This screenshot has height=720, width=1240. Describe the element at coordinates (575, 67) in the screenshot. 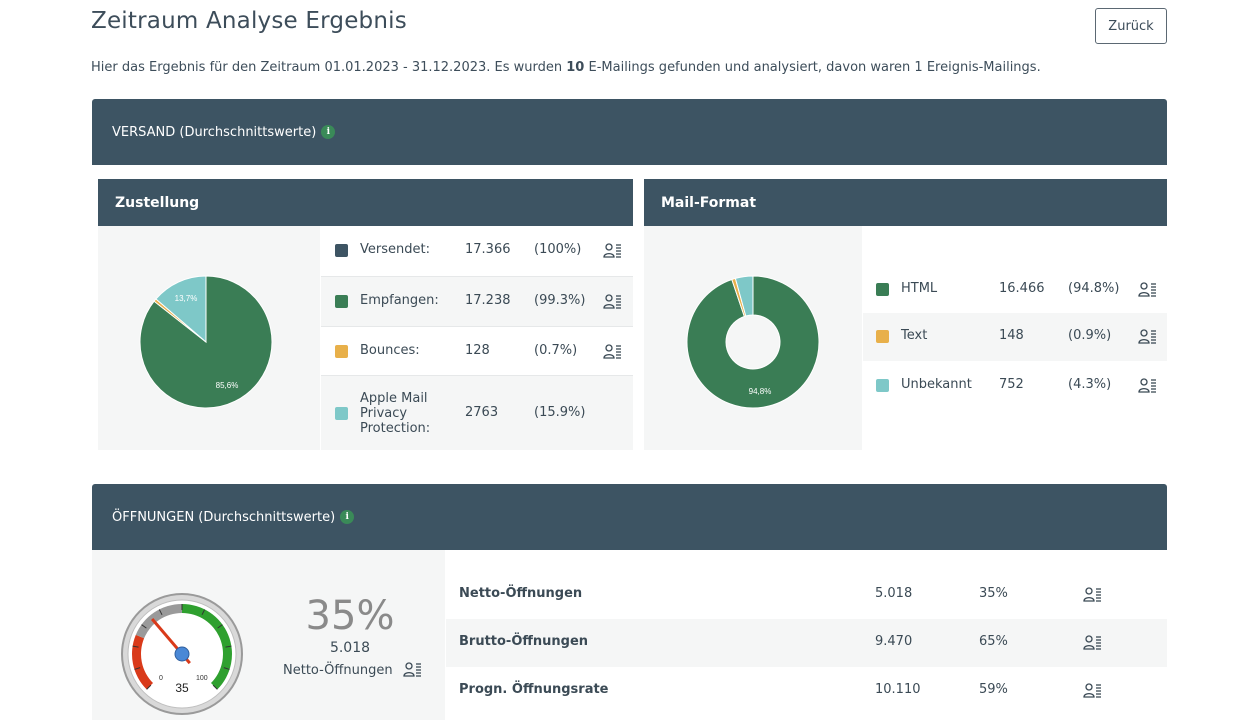

I see `intro-count: 10` at that location.